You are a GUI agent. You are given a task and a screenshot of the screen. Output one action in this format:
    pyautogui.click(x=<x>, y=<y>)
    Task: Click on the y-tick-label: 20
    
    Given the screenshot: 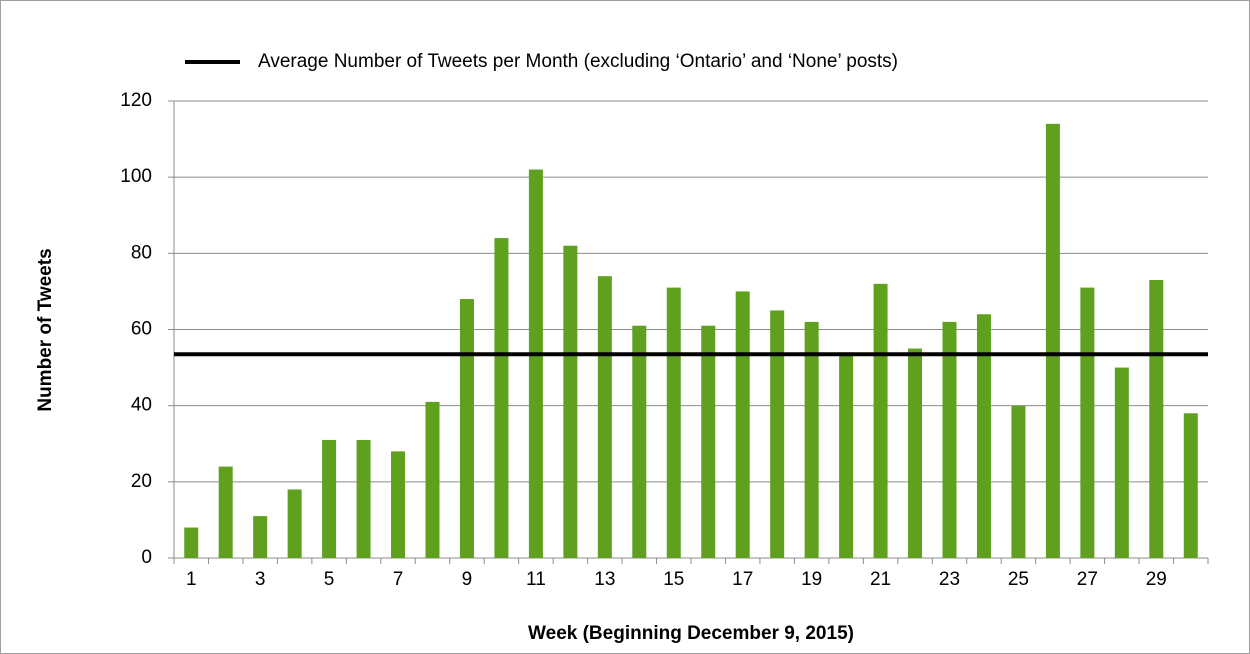 What is the action you would take?
    pyautogui.click(x=141, y=481)
    